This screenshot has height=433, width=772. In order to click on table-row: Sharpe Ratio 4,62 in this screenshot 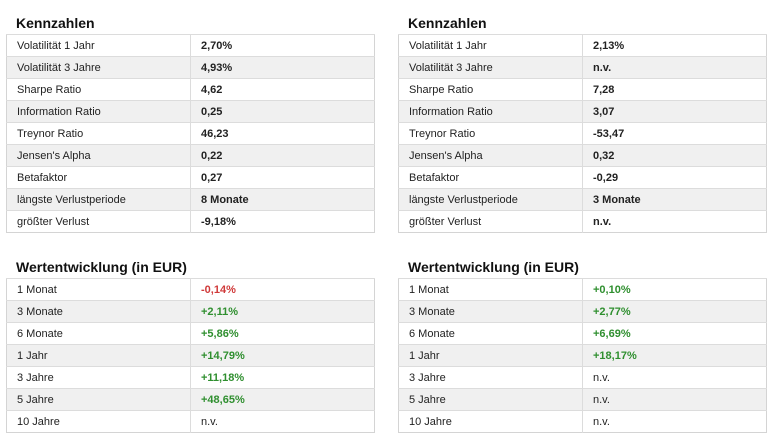, I will do `click(190, 89)`.